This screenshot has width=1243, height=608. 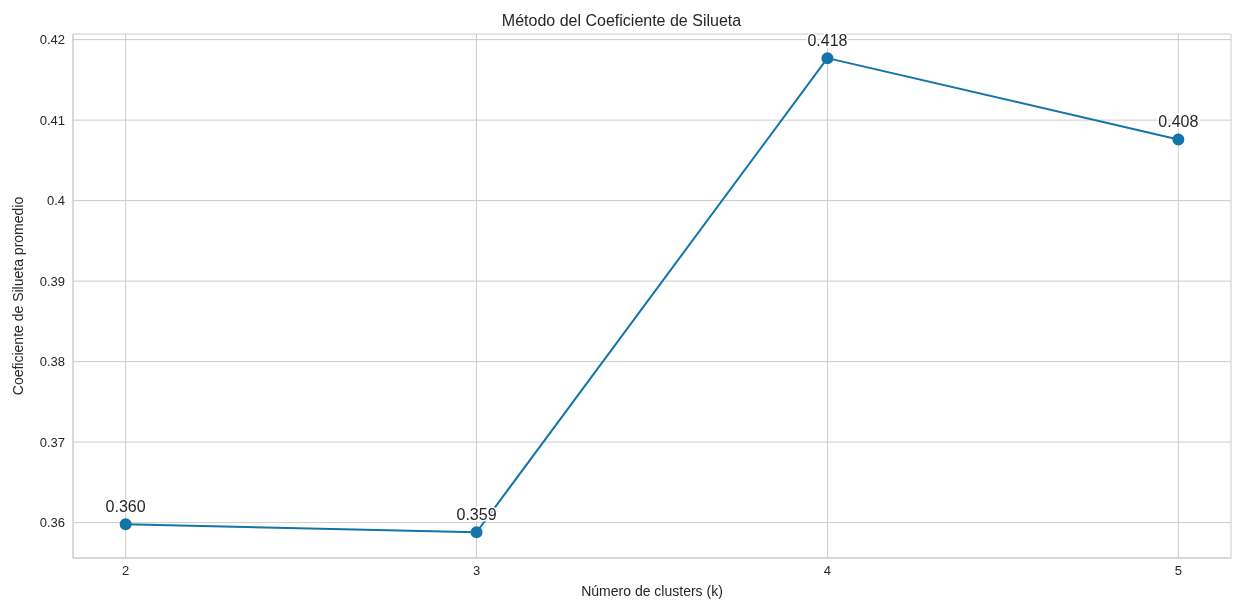 I want to click on y-tick-label: 0.41, so click(x=52, y=120).